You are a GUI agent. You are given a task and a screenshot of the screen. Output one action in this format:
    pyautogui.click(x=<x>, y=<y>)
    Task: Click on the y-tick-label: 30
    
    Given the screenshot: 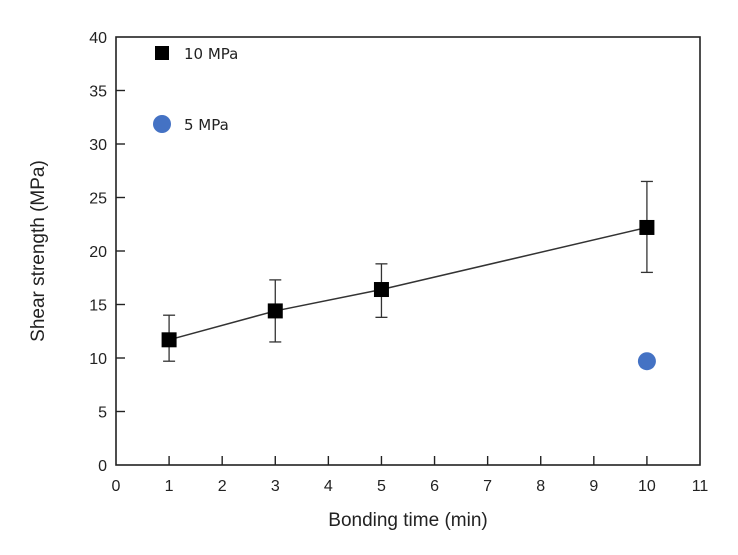 What is the action you would take?
    pyautogui.click(x=98, y=145)
    